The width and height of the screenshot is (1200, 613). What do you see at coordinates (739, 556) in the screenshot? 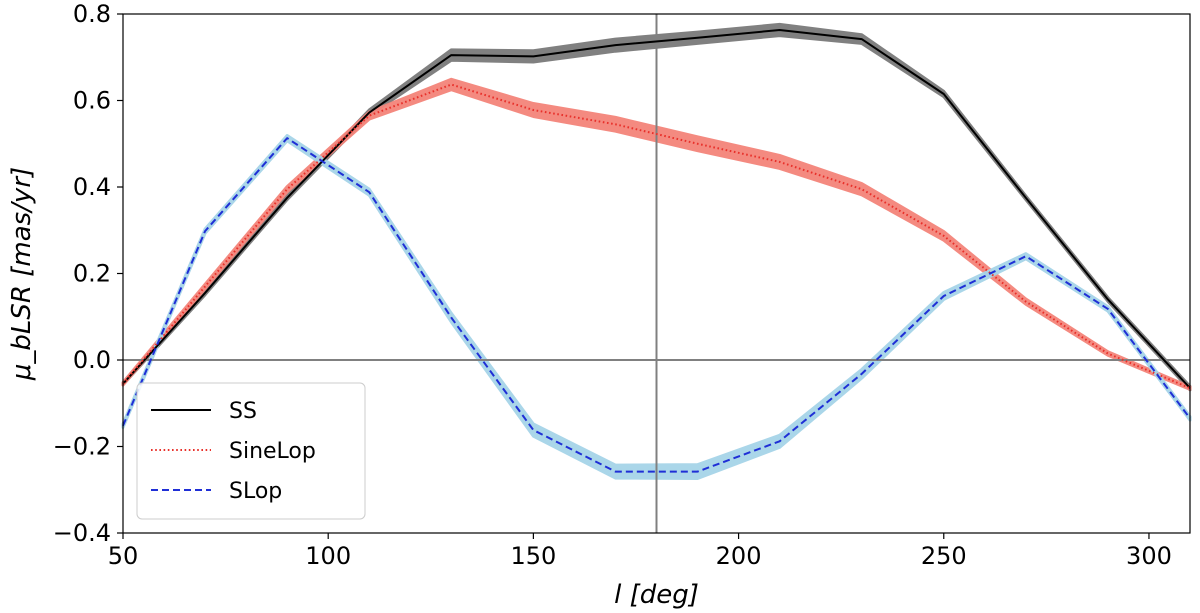
I see `x-tick-label: 200` at bounding box center [739, 556].